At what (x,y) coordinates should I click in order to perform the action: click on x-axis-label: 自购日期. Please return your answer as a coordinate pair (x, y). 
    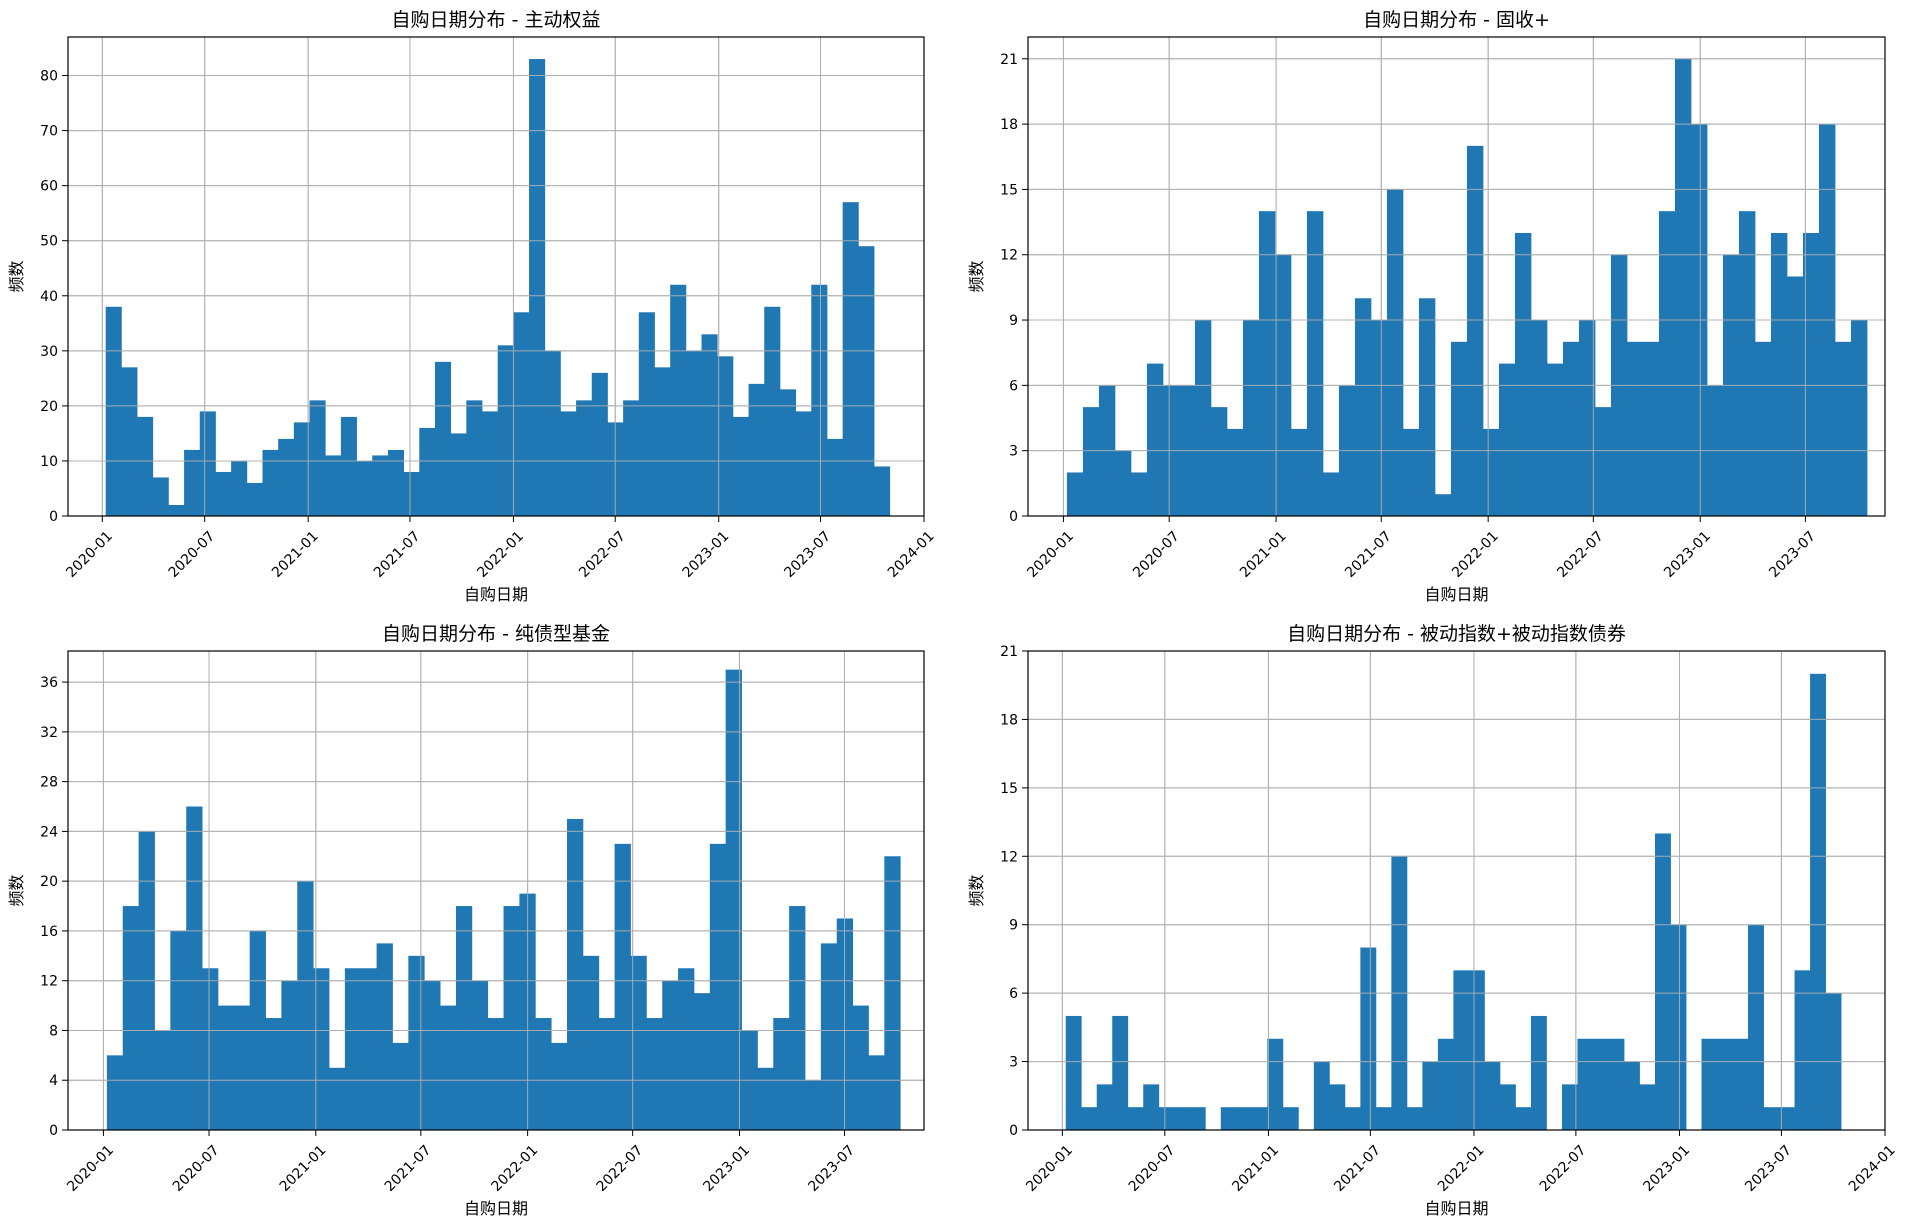
    Looking at the image, I should click on (1456, 1208).